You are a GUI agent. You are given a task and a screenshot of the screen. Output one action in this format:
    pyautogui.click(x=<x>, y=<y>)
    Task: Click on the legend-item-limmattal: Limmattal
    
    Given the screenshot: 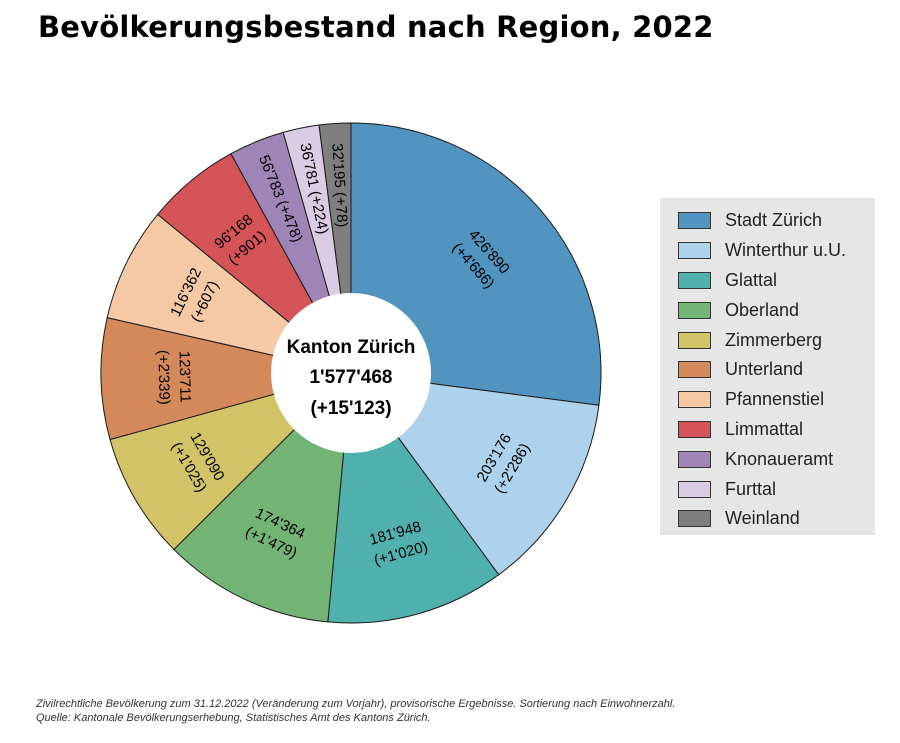 What is the action you would take?
    pyautogui.click(x=776, y=430)
    